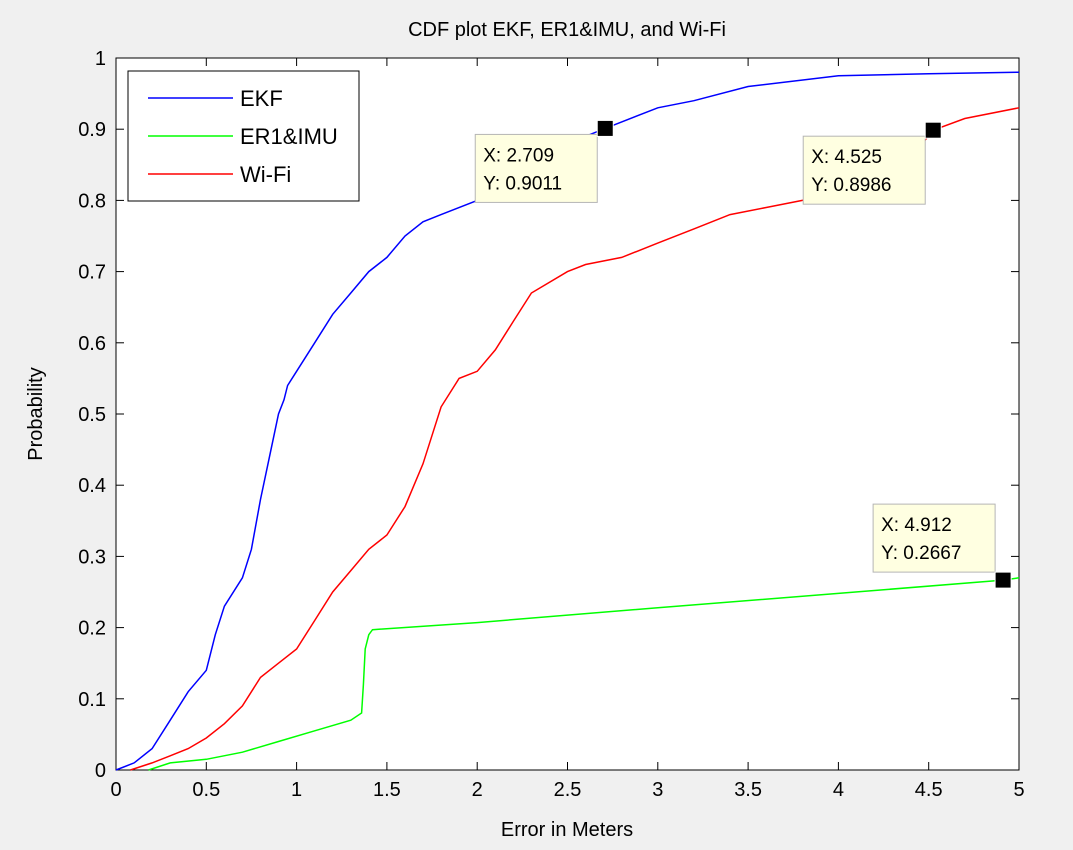 This screenshot has width=1073, height=850. I want to click on y-tick-label: 0.5, so click(92, 415).